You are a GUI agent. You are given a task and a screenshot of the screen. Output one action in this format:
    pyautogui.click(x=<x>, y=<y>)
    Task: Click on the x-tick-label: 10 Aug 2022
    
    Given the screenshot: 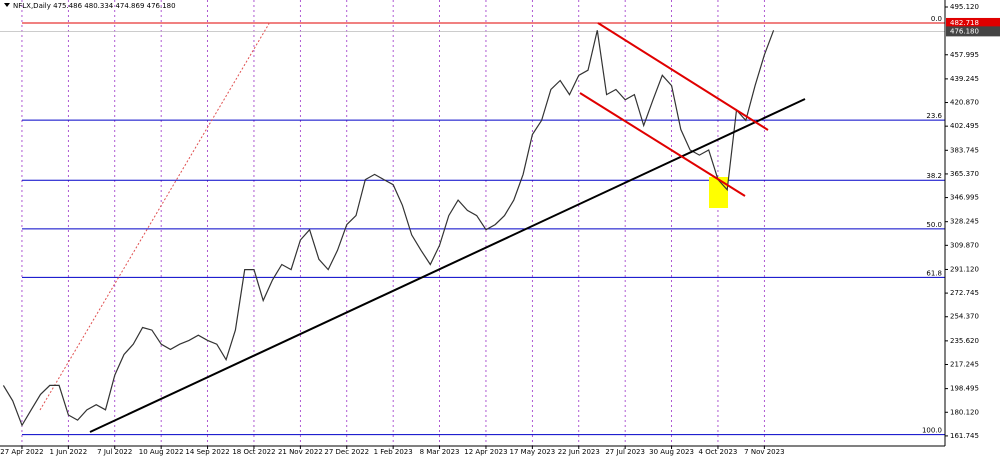 What is the action you would take?
    pyautogui.click(x=161, y=452)
    